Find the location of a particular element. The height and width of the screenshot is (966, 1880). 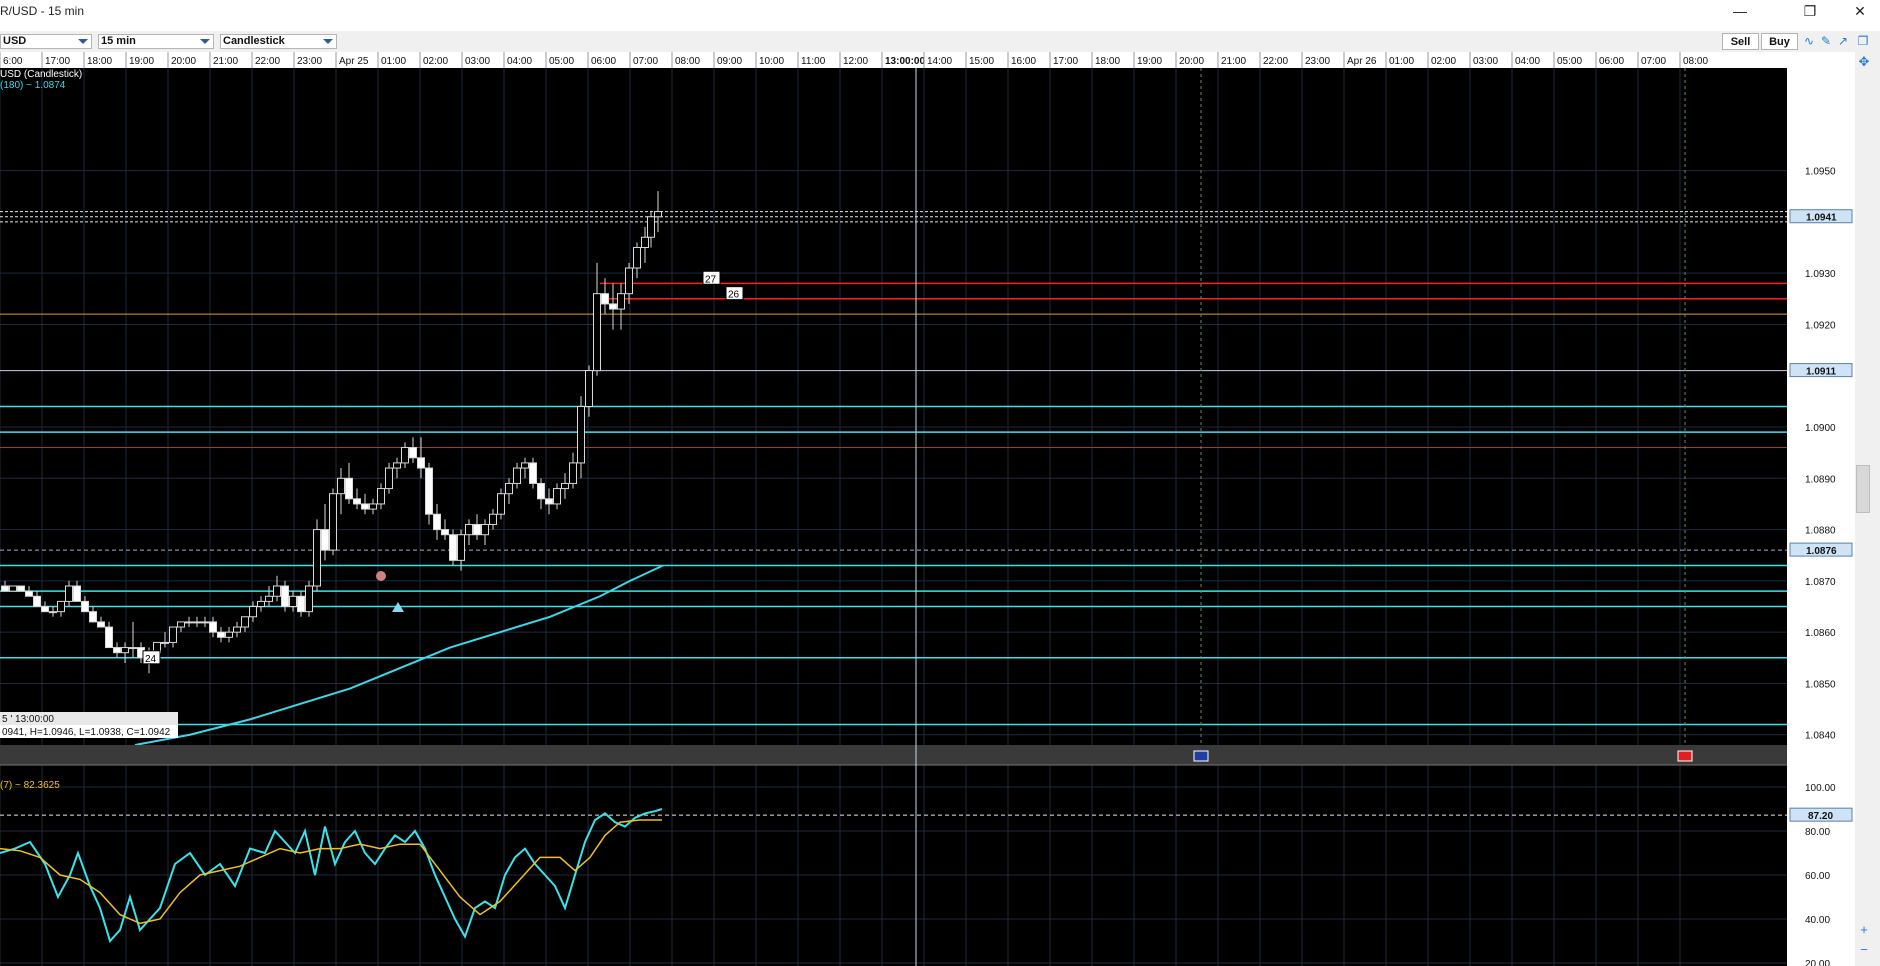

time-tick-label: 19:00 is located at coordinates (1149, 61).